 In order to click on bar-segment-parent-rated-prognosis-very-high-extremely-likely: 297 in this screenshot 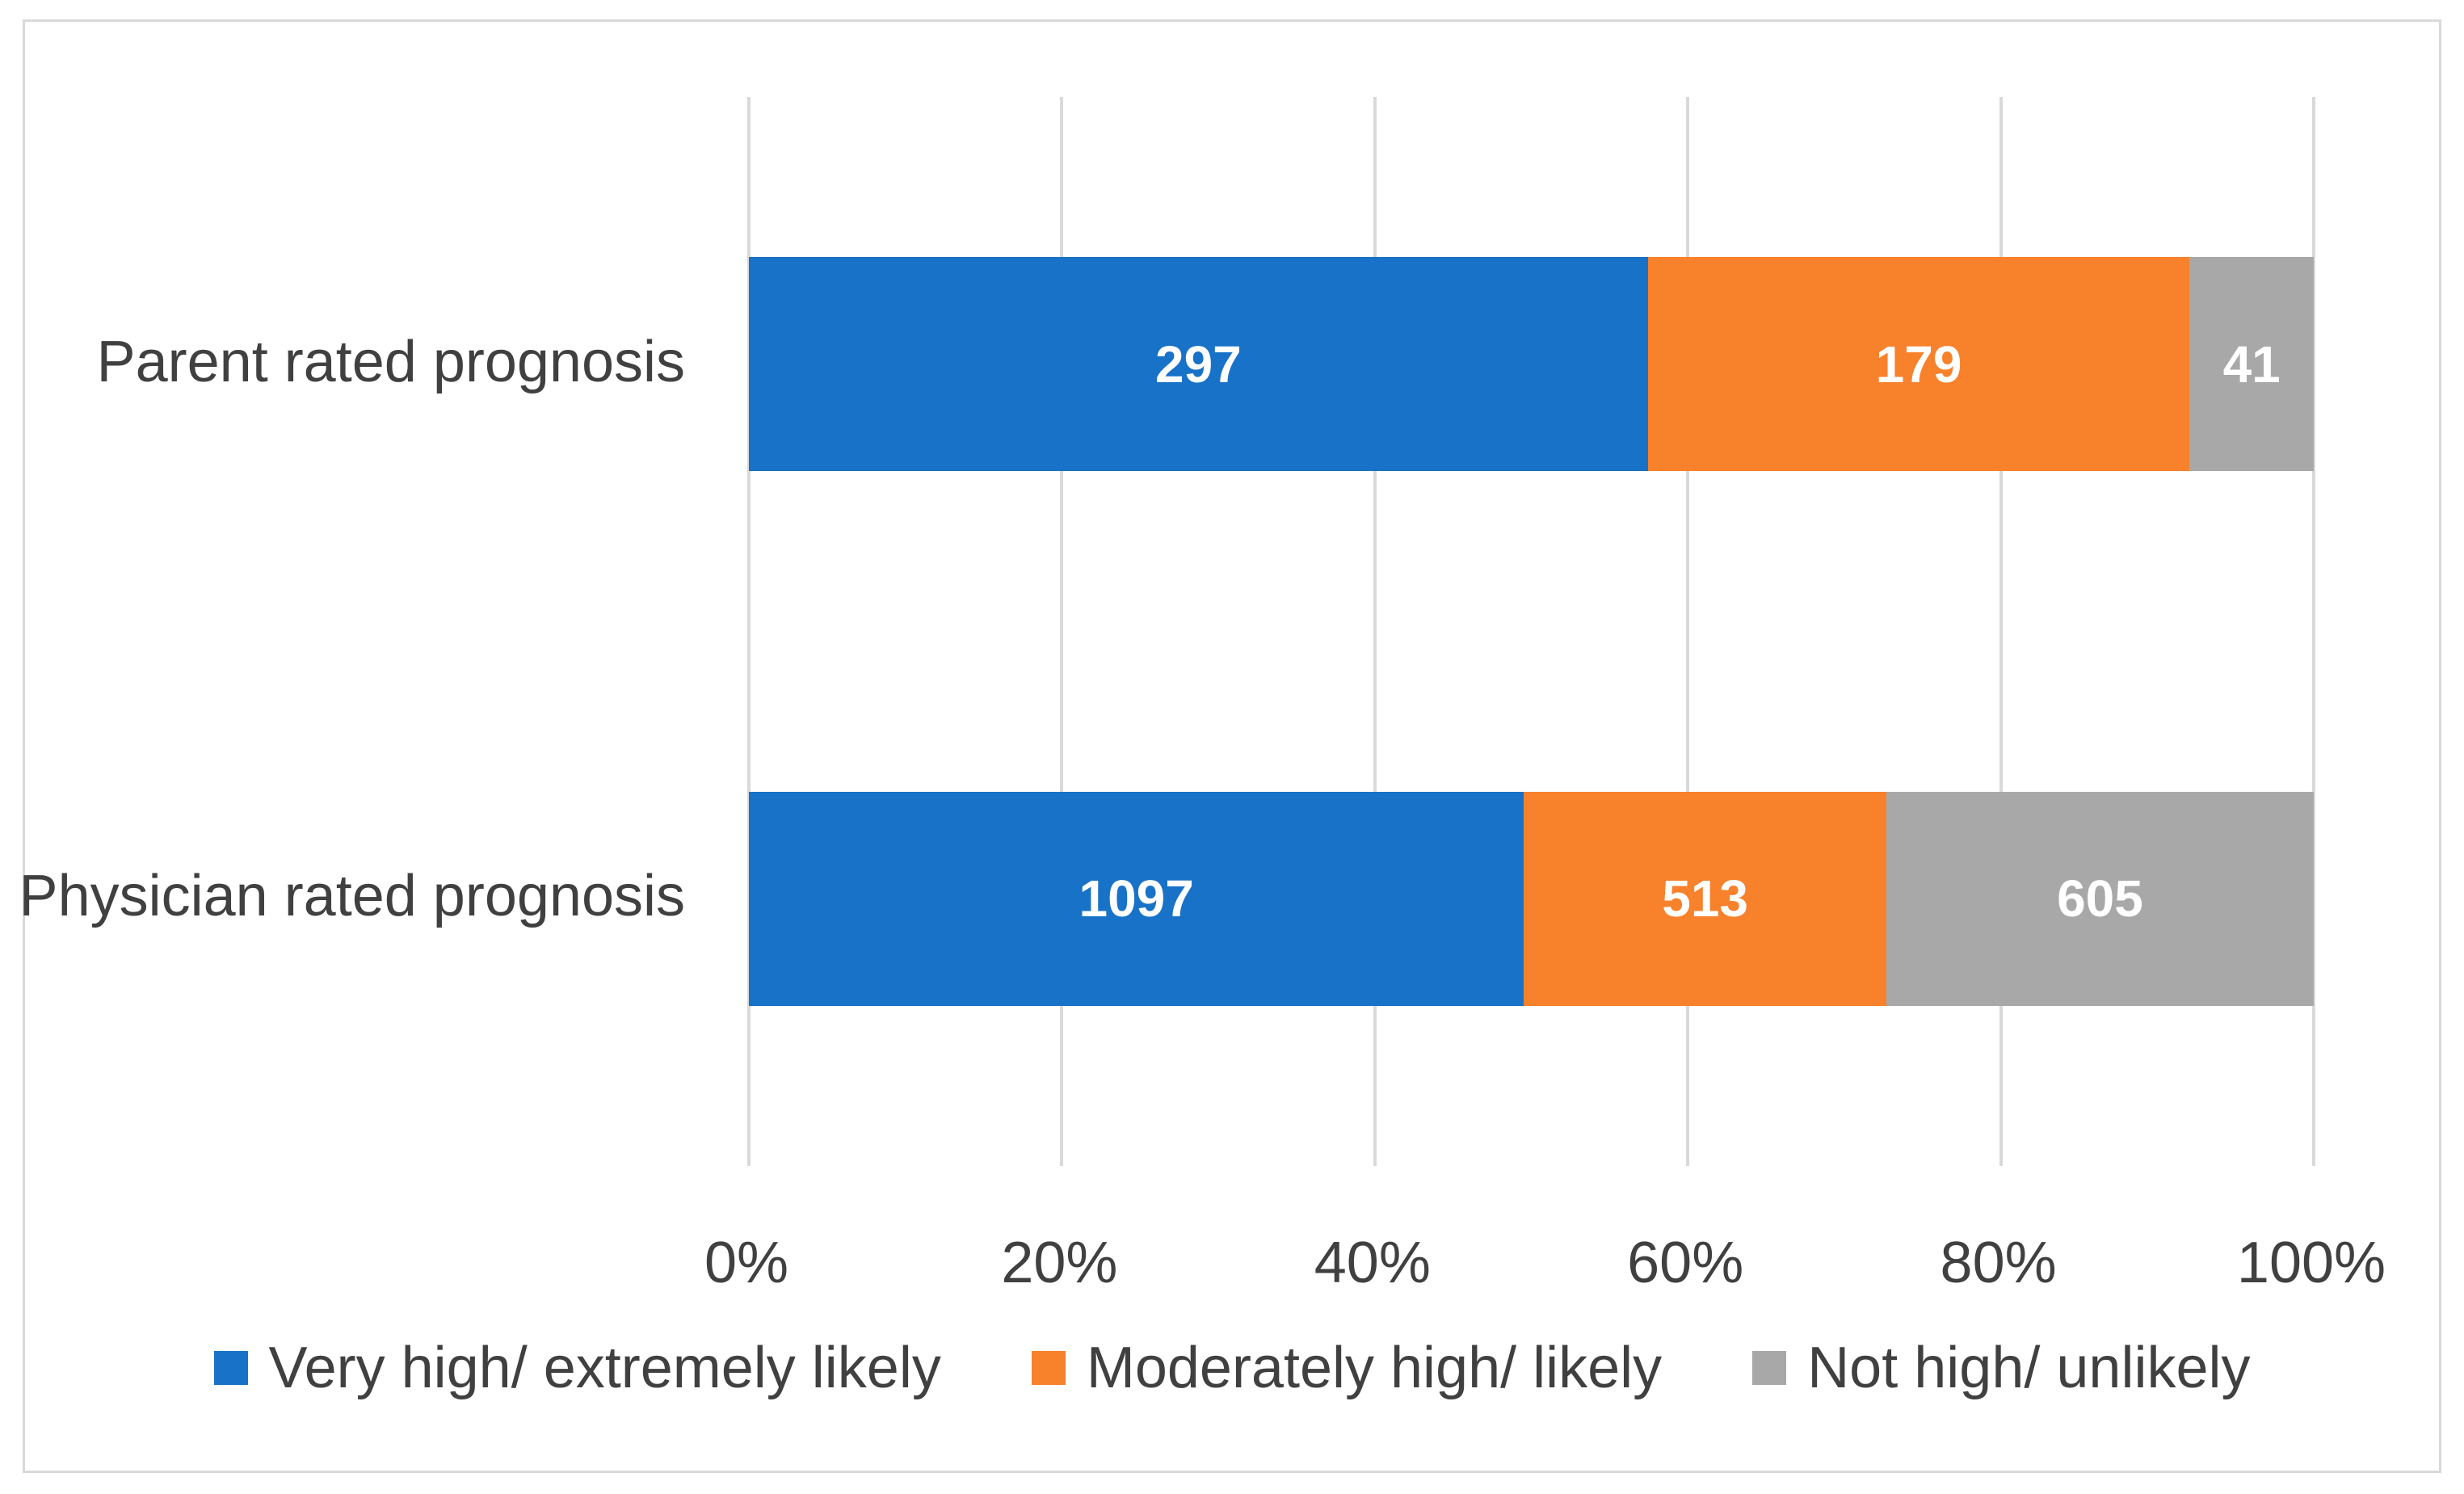, I will do `click(1198, 365)`.